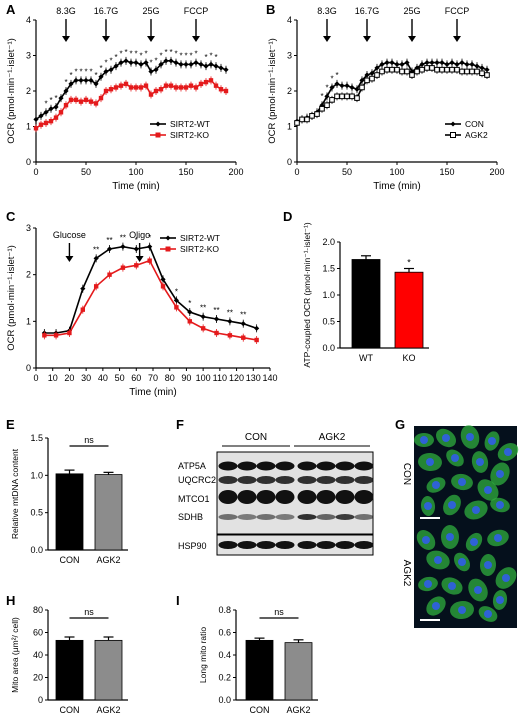 The image size is (519, 719). Describe the element at coordinates (270, 9) in the screenshot. I see `panel-label-b: B` at that location.